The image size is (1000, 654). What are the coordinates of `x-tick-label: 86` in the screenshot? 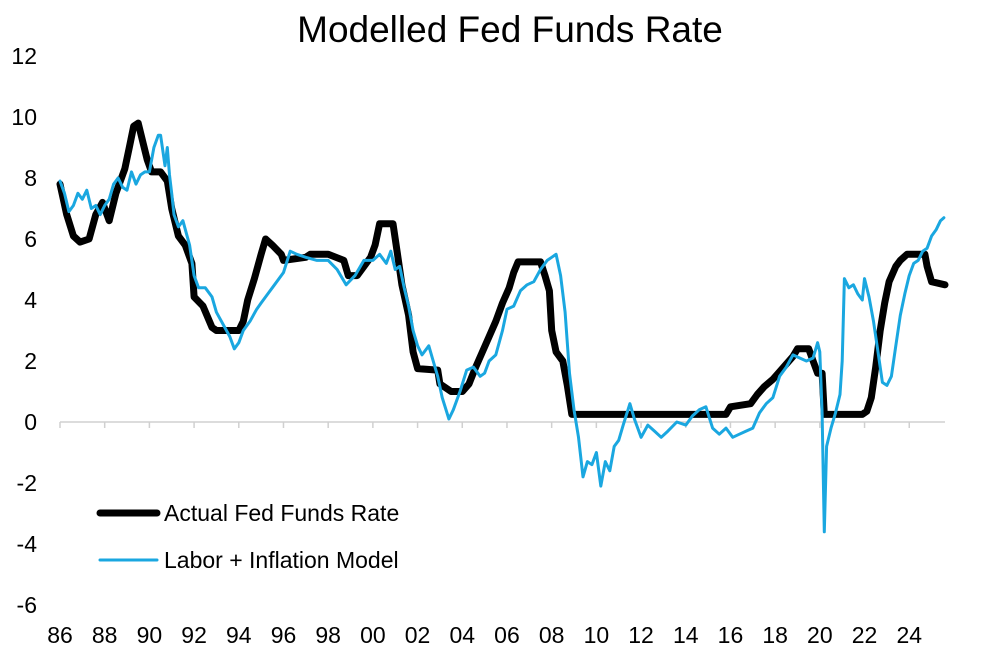 It's located at (60, 635).